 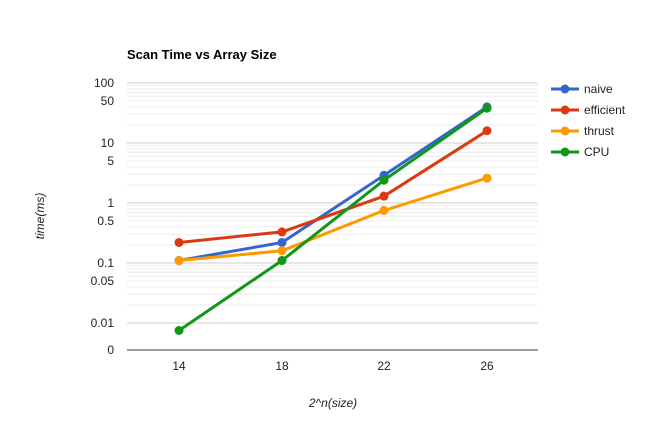 I want to click on series-thrust, so click(x=333, y=219).